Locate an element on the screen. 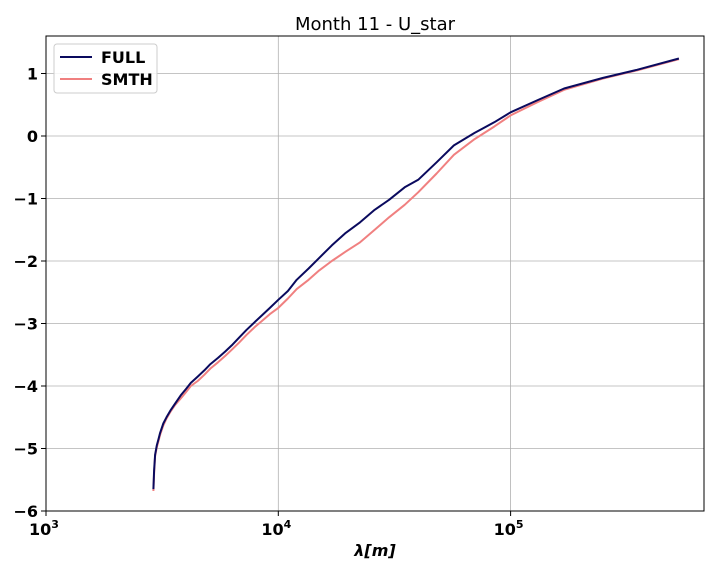 Image resolution: width=720 pixels, height=576 pixels. legend: FULL SMTH is located at coordinates (105, 68).